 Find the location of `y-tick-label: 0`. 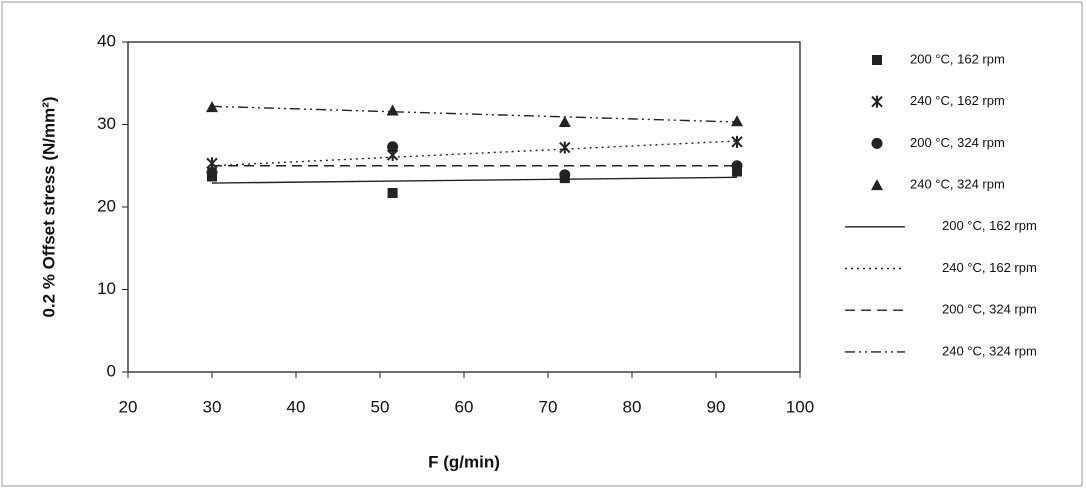

y-tick-label: 0 is located at coordinates (111, 370).